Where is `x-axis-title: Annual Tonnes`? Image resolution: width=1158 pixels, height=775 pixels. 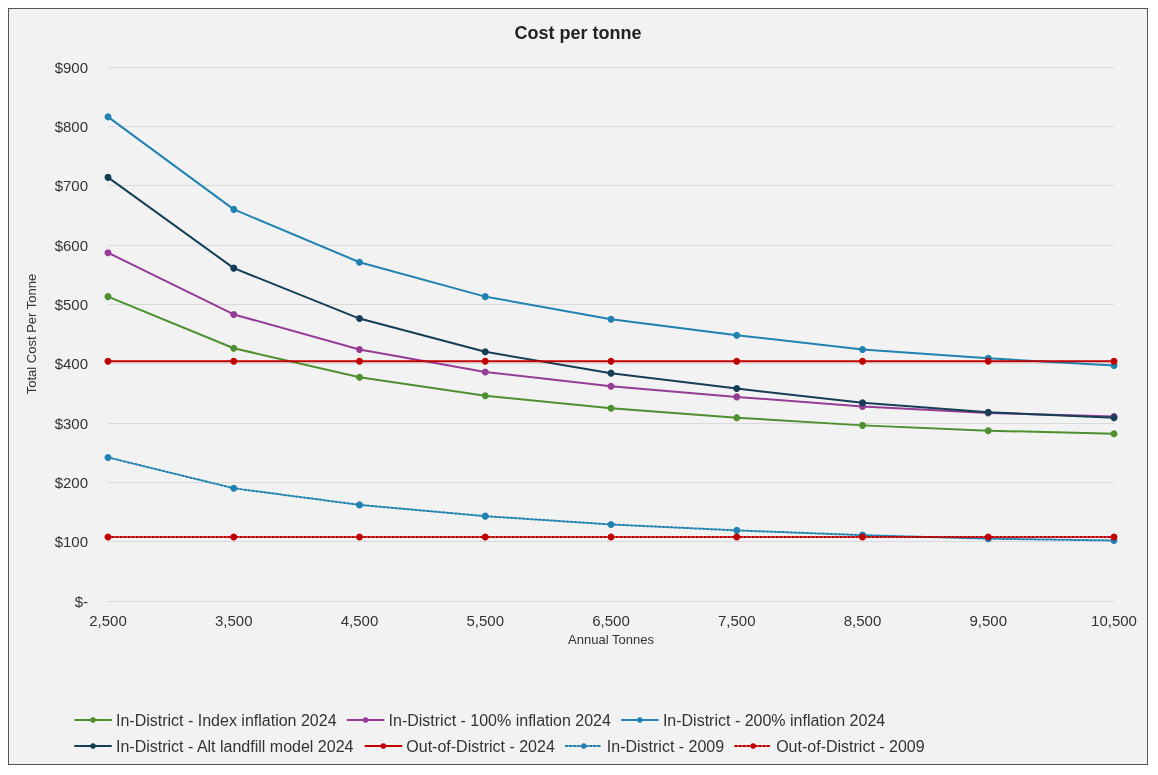 x-axis-title: Annual Tonnes is located at coordinates (611, 639).